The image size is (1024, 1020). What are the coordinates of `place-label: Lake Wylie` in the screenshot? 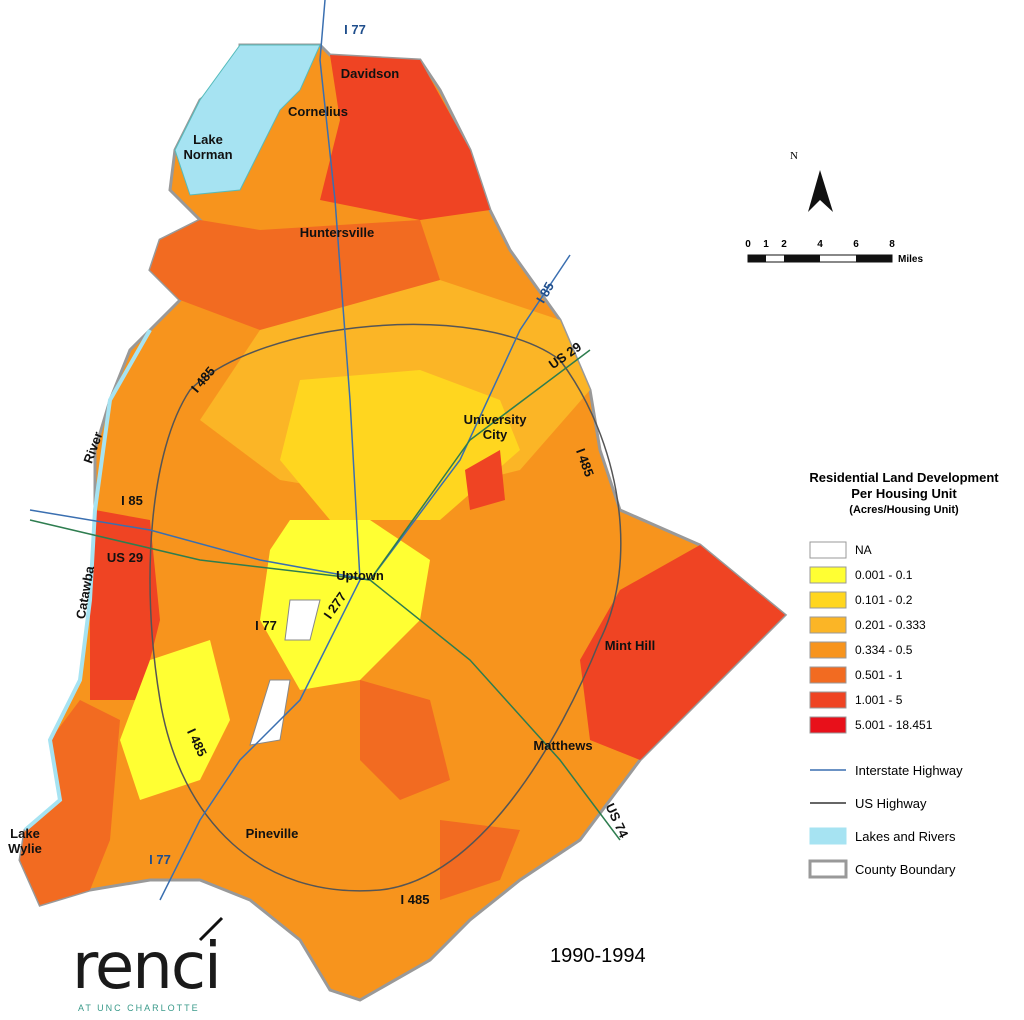 It's located at (25, 841).